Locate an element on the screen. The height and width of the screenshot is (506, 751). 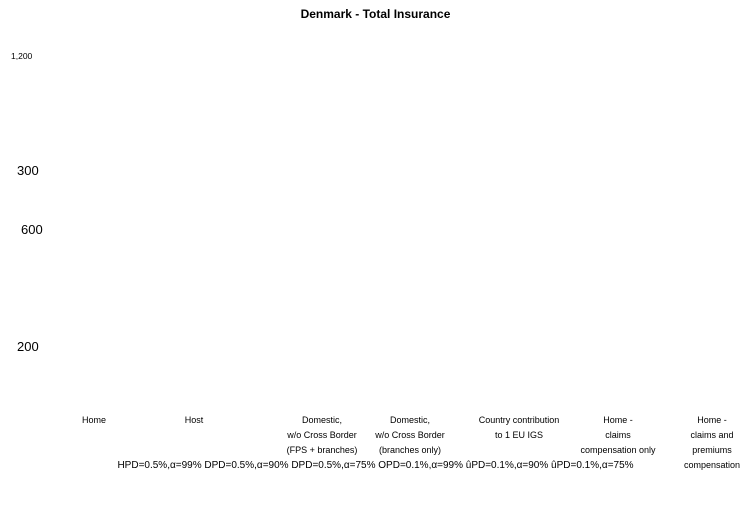
x-tick-label-6: Home - claims compensation only is located at coordinates (617, 435).